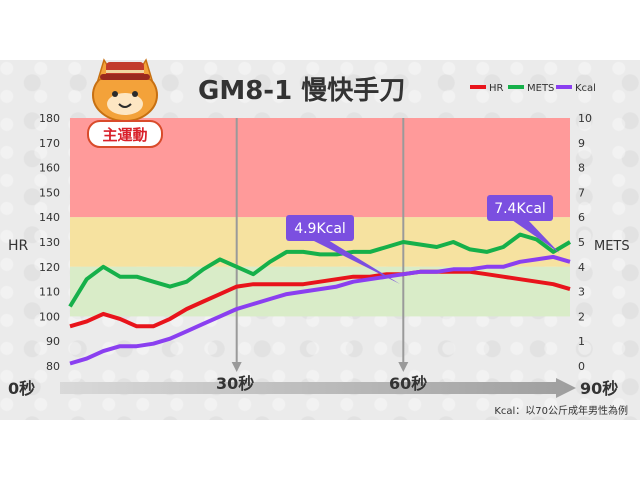  What do you see at coordinates (496, 88) in the screenshot?
I see `legend-label-hr: HR` at bounding box center [496, 88].